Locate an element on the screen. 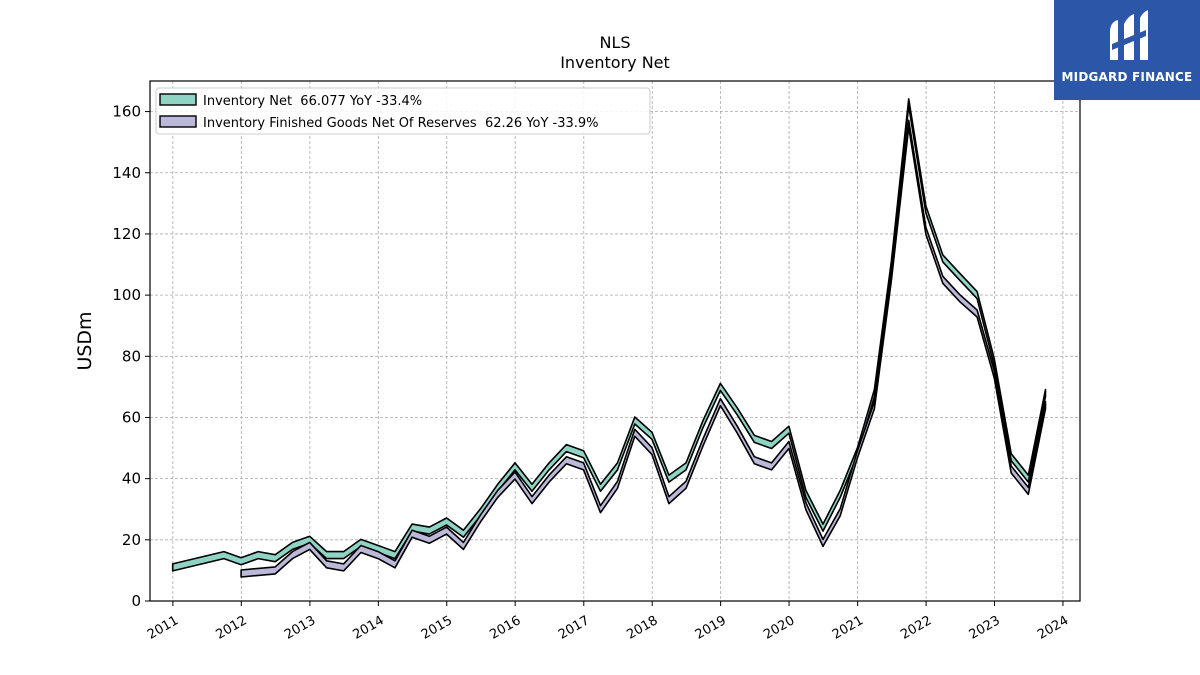 The width and height of the screenshot is (1200, 675). x-tick-label: 2023 is located at coordinates (985, 628).